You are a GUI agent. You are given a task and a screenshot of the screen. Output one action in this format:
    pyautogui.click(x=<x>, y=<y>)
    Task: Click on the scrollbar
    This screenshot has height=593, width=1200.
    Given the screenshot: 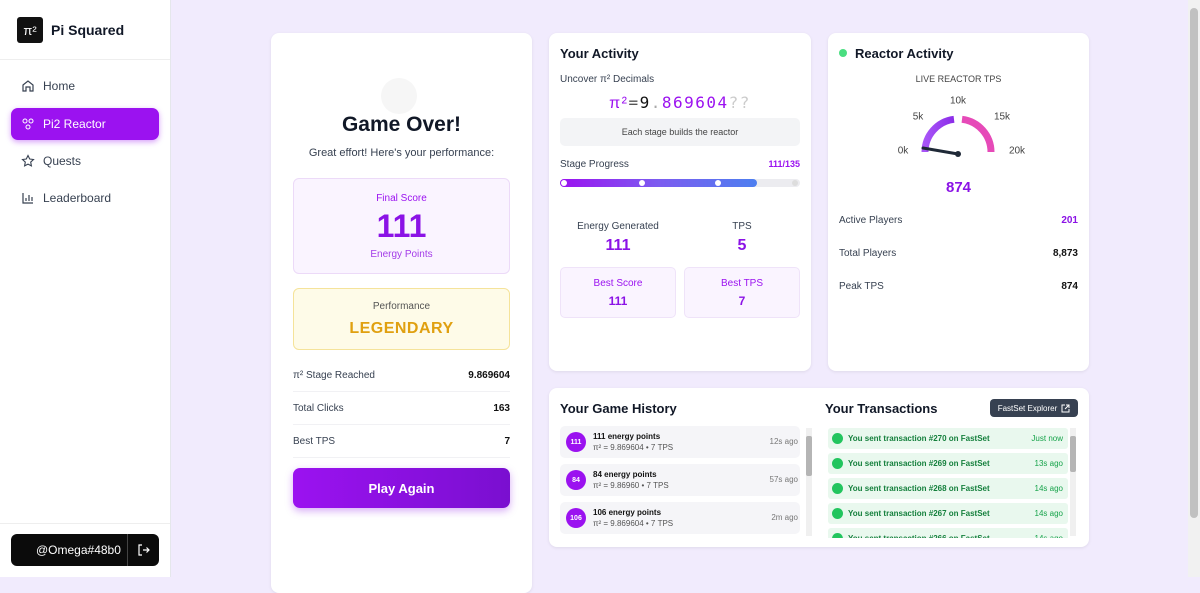 What is the action you would take?
    pyautogui.click(x=1073, y=482)
    